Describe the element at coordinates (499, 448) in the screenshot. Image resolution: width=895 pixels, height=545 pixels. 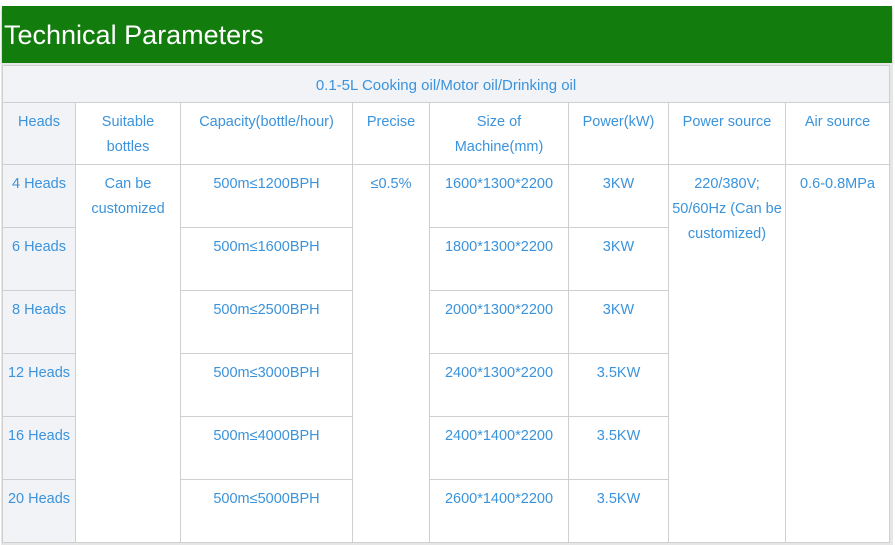
I see `size-cell: 2400*1400*2200` at that location.